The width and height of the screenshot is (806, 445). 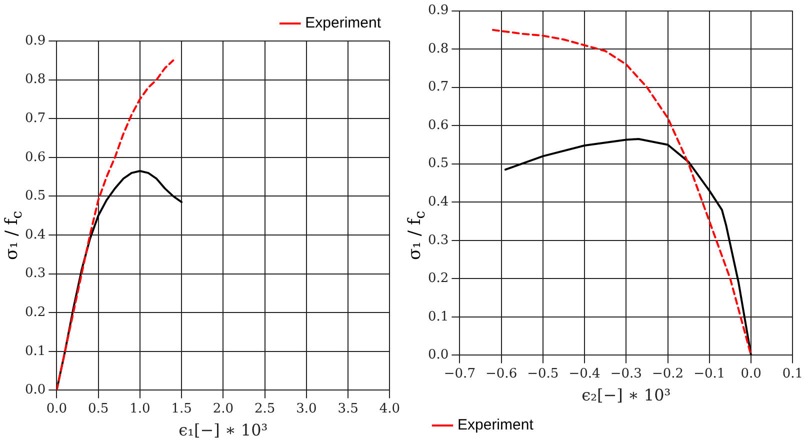 What do you see at coordinates (98, 408) in the screenshot?
I see `x-tick-label: 0.5` at bounding box center [98, 408].